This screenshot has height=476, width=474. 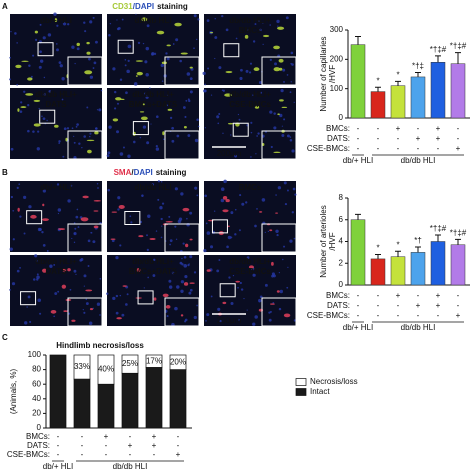 I want to click on zoom-box, so click(x=227, y=290).